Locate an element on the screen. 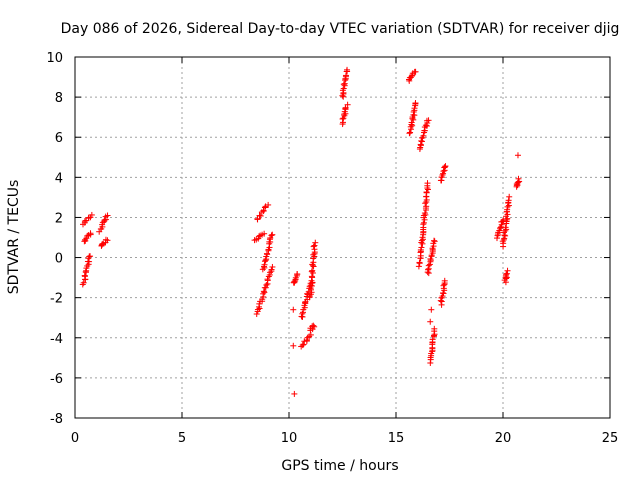  x-tick-label: 20 is located at coordinates (503, 438).